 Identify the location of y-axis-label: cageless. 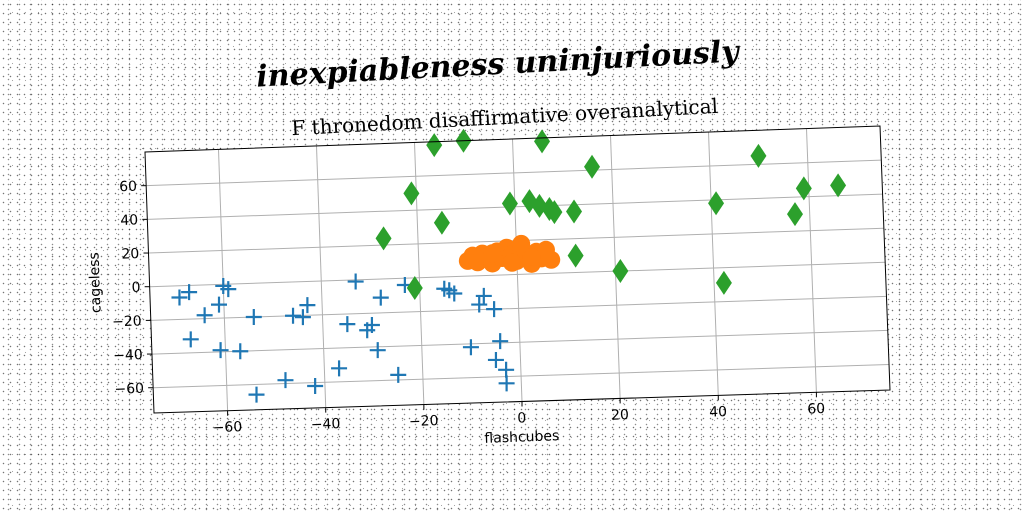
(95, 282).